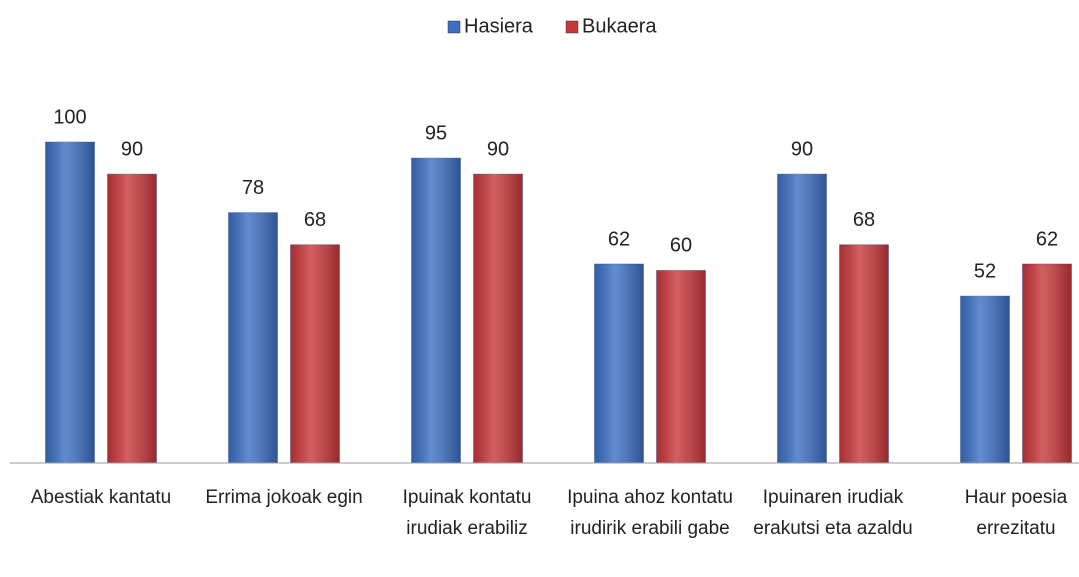 This screenshot has width=1079, height=577. I want to click on value-label: 52, so click(985, 271).